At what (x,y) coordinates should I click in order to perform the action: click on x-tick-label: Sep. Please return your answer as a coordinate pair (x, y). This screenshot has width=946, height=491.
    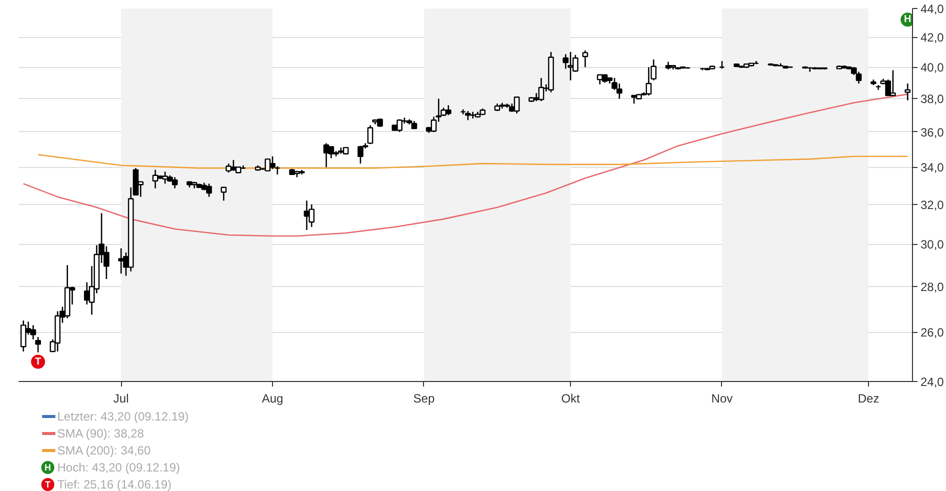
    Looking at the image, I should click on (424, 399).